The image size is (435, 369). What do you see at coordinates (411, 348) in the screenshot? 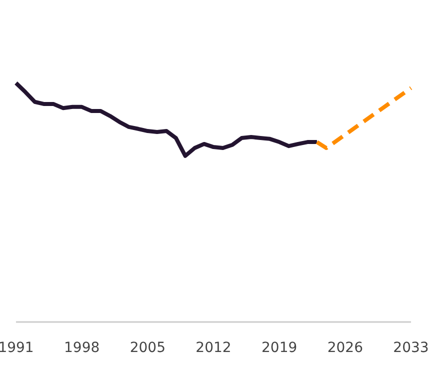
I see `x-tick-label: 2033` at bounding box center [411, 348].